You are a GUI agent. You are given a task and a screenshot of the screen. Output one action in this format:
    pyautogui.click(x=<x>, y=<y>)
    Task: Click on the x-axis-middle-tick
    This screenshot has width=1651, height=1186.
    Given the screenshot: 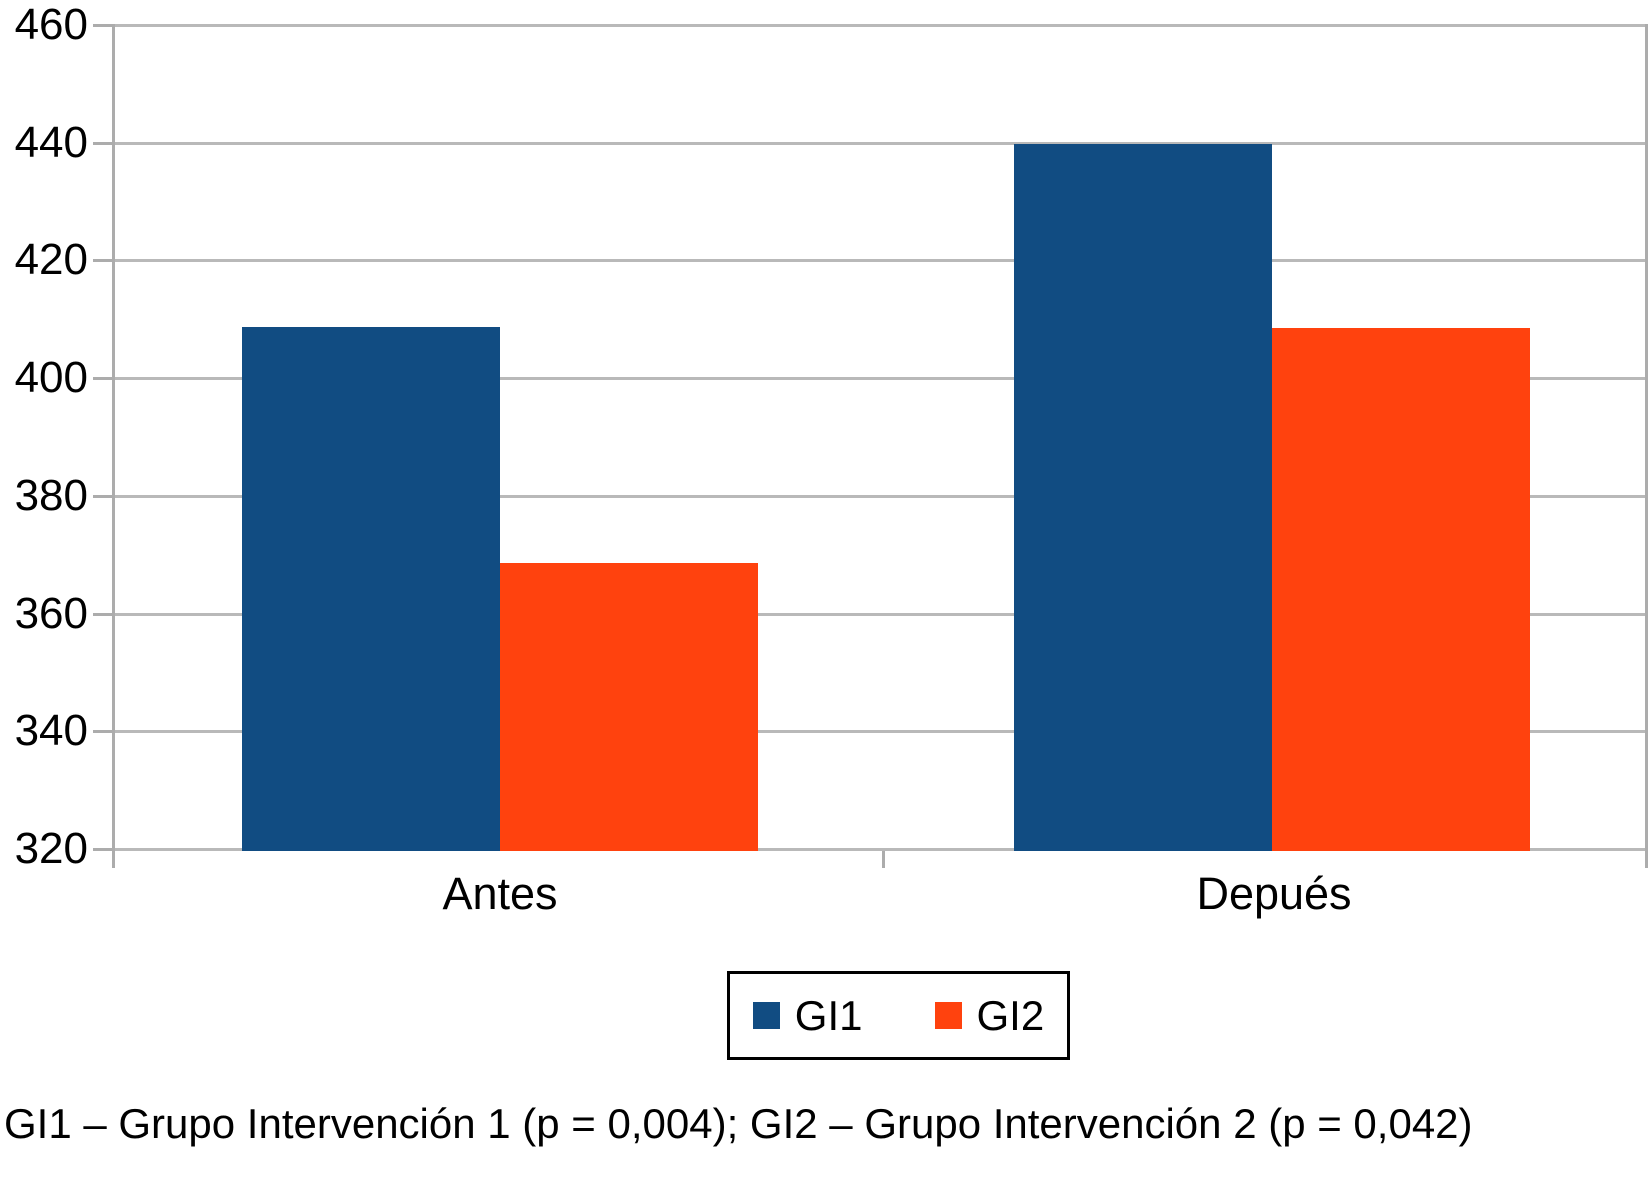 What is the action you would take?
    pyautogui.click(x=883, y=859)
    